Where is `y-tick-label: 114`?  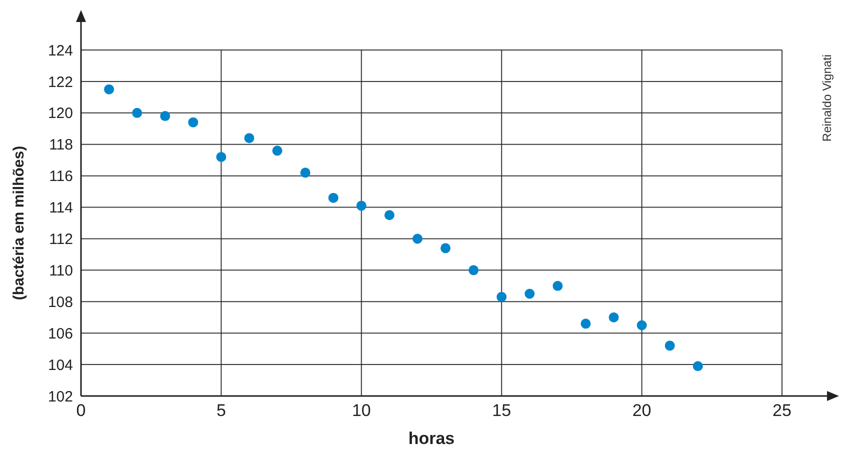
y-tick-label: 114 is located at coordinates (61, 208).